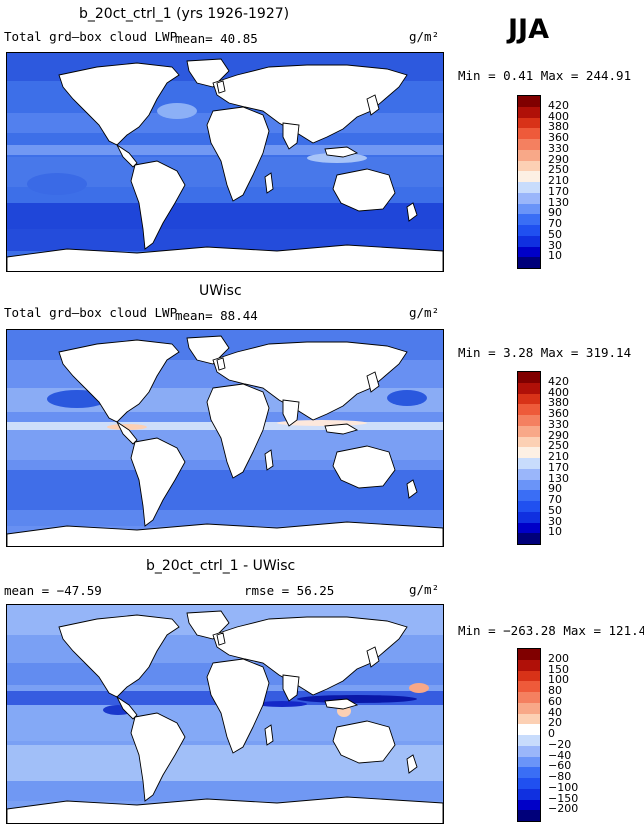 The width and height of the screenshot is (644, 830). Describe the element at coordinates (551, 733) in the screenshot. I see `colorbar-tick-label: 0` at that location.